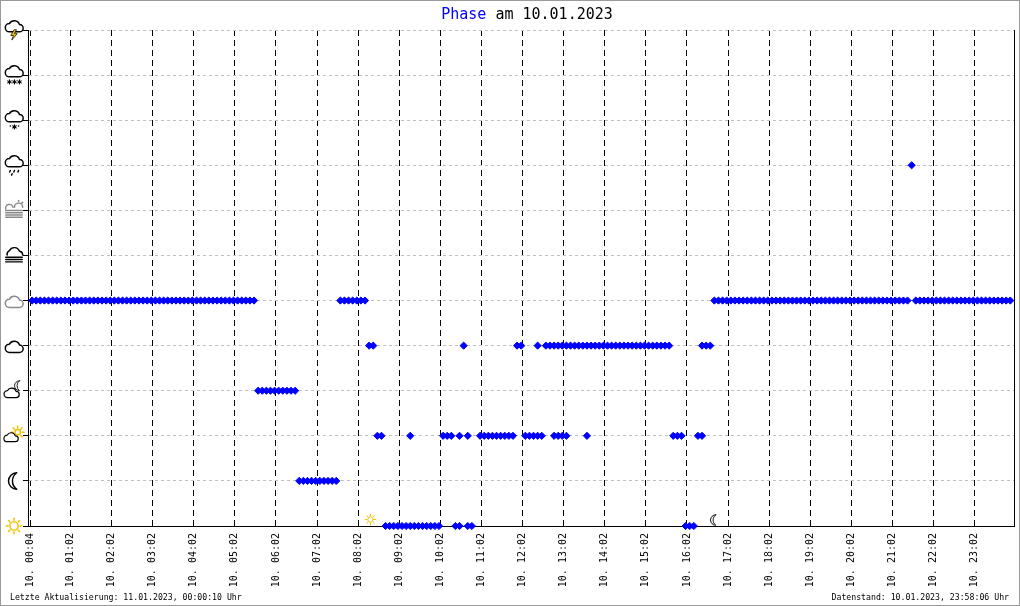 The width and height of the screenshot is (1020, 606). I want to click on x-tick-label: 10. 00:04, so click(30, 560).